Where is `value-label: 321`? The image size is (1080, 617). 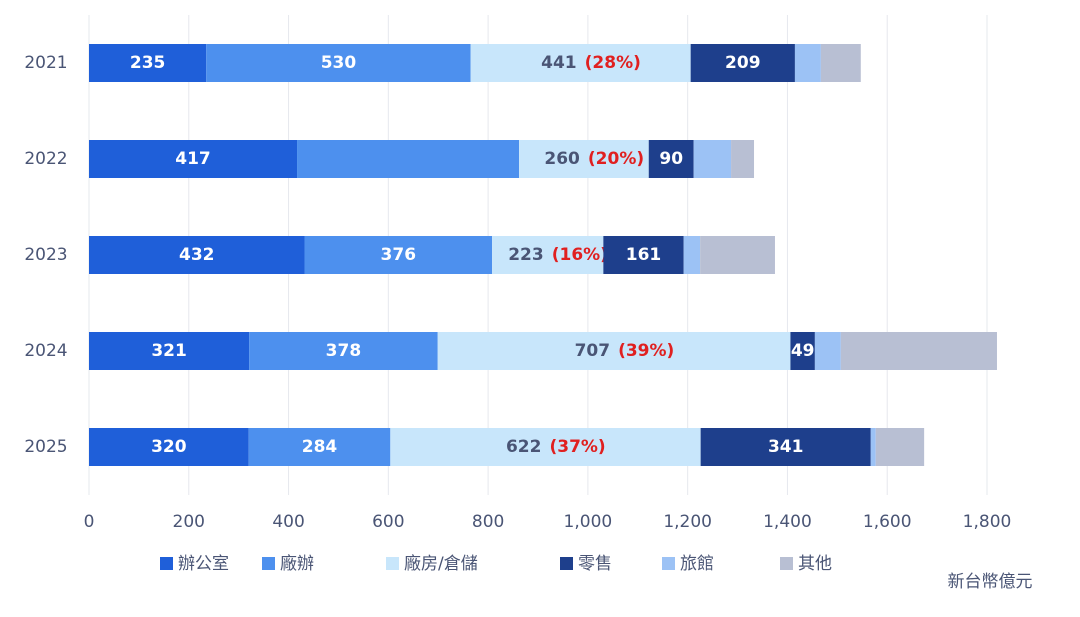 value-label: 321 is located at coordinates (169, 351).